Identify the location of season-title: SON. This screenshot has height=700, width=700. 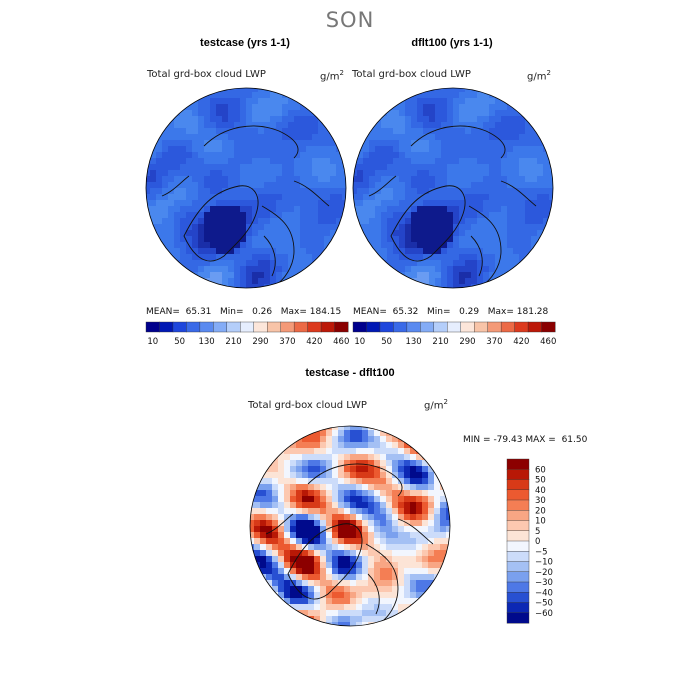
(350, 20).